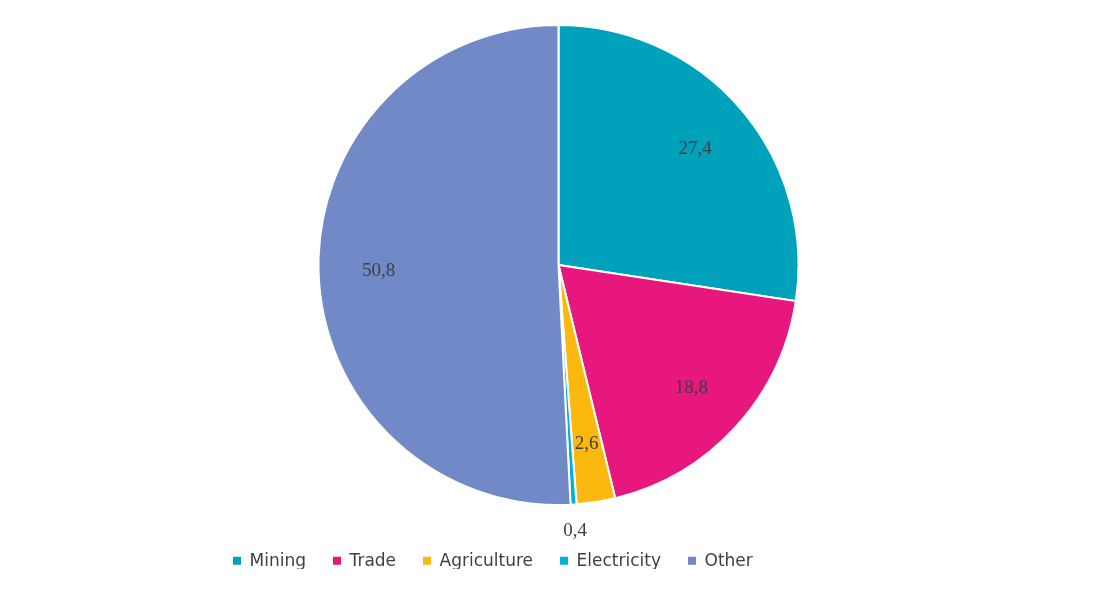  What do you see at coordinates (618, 559) in the screenshot?
I see `legend-label: Electricity` at bounding box center [618, 559].